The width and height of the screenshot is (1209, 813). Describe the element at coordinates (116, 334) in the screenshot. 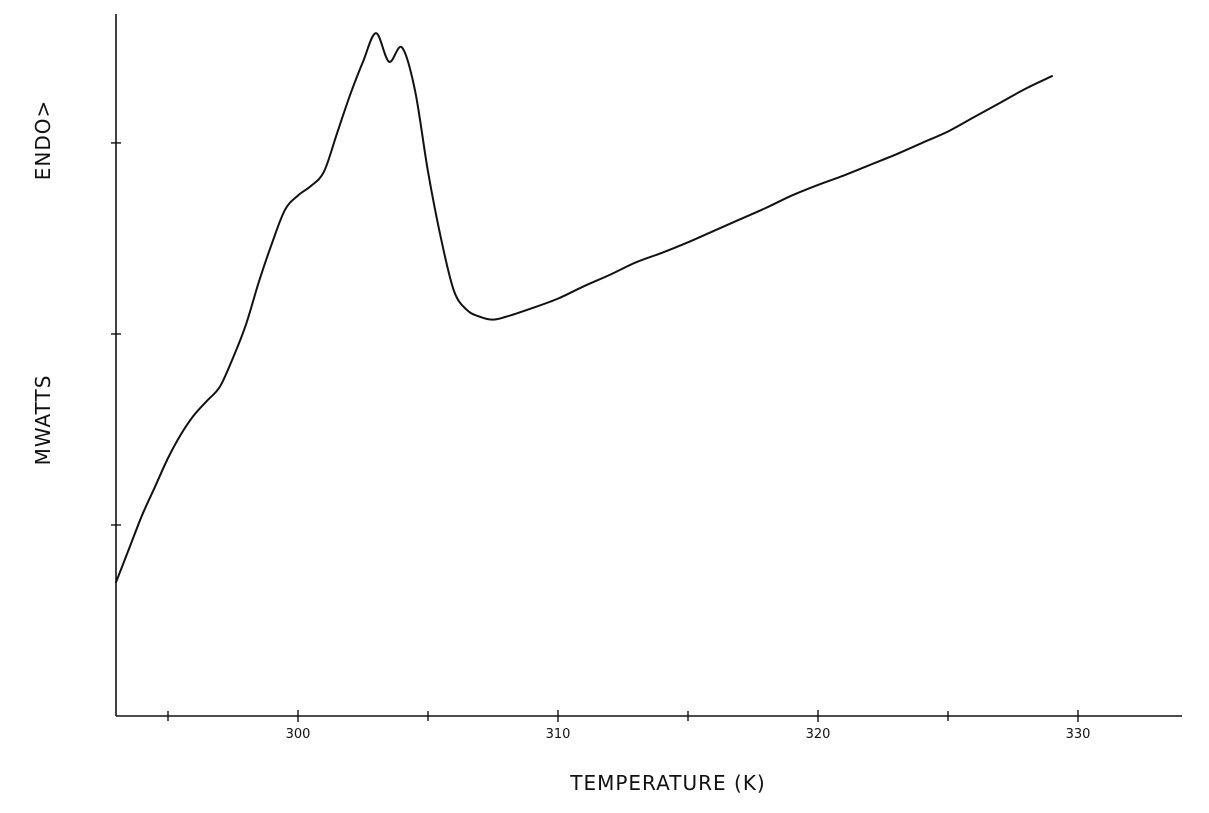

I see `y-ticks` at that location.